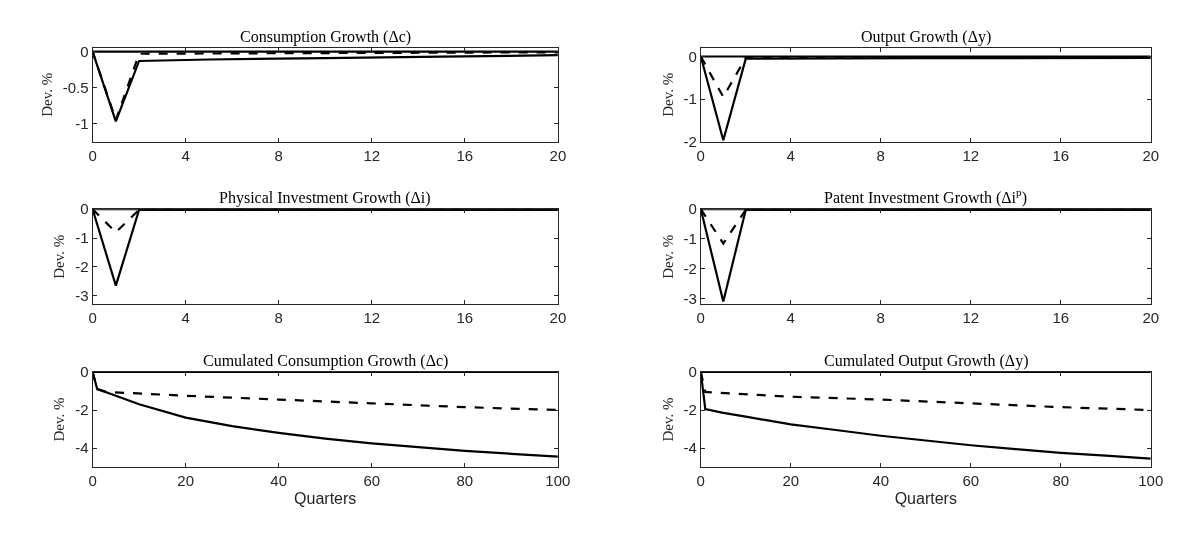 This screenshot has width=1198, height=537. Describe the element at coordinates (926, 361) in the screenshot. I see `chart-title: Cumulated Output Growth (Δy)` at that location.